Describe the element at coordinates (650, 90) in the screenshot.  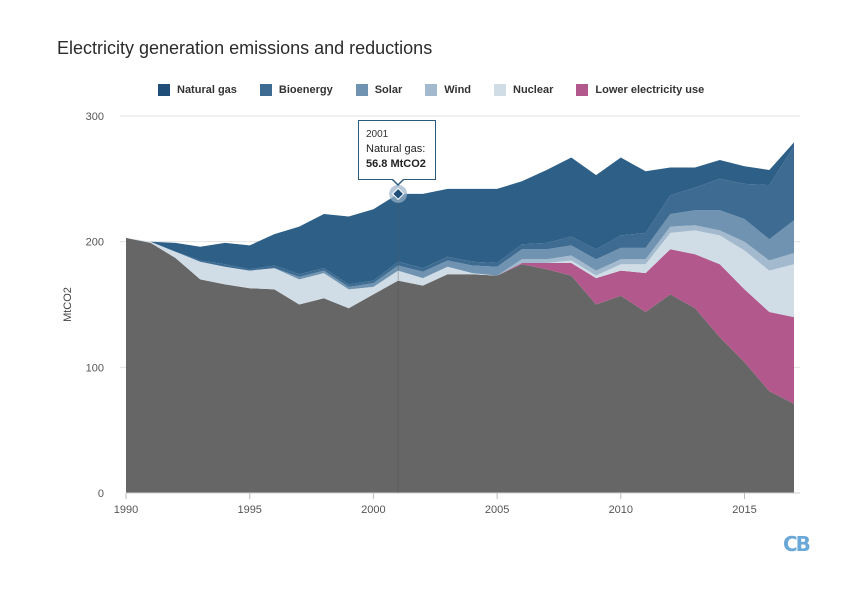
I see `legend-label: Lower electricity use` at that location.